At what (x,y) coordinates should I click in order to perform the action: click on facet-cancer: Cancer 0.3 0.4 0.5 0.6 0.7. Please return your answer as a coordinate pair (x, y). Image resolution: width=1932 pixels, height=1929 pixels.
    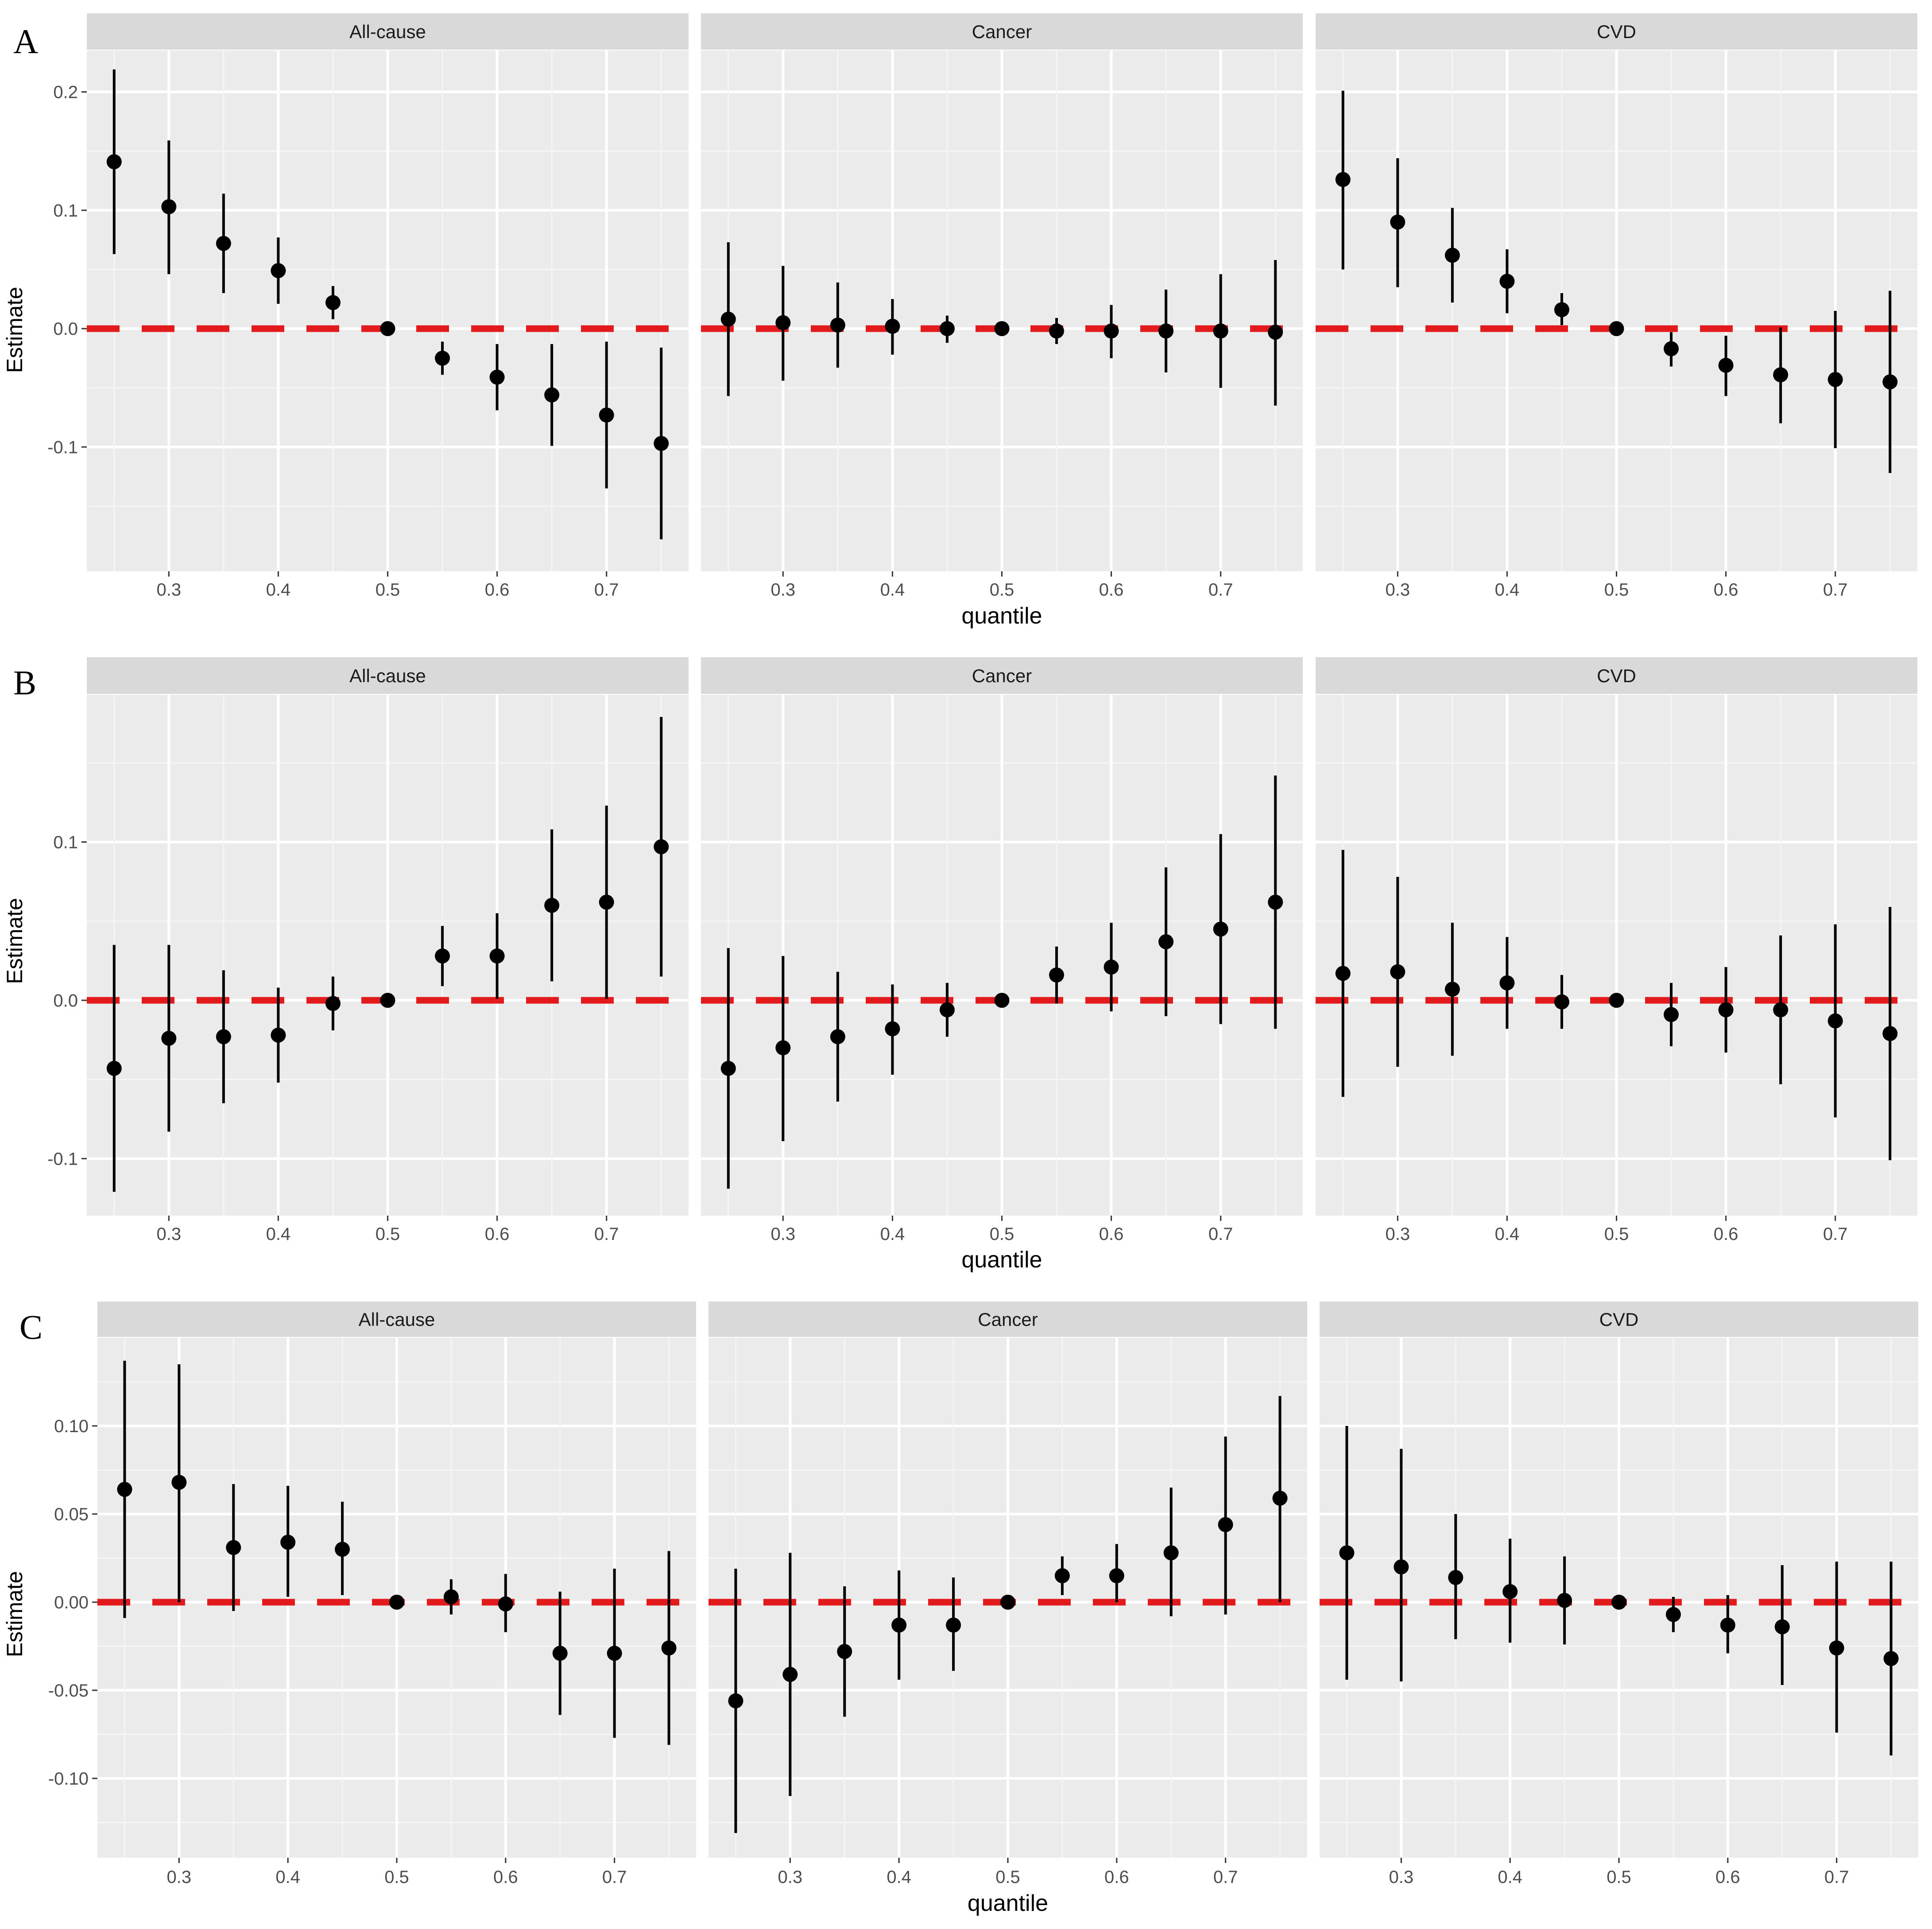
    Looking at the image, I should click on (1002, 950).